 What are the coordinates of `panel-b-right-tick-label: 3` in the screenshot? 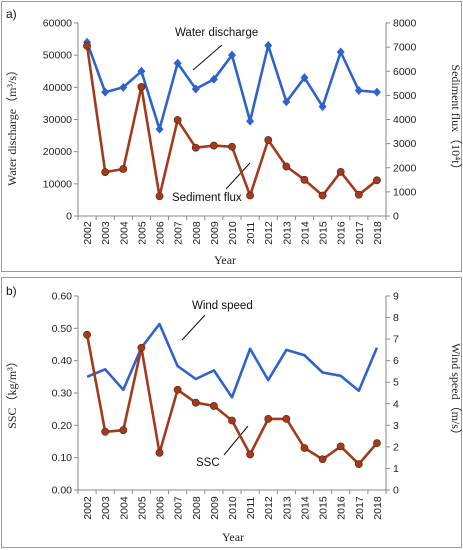 It's located at (396, 426).